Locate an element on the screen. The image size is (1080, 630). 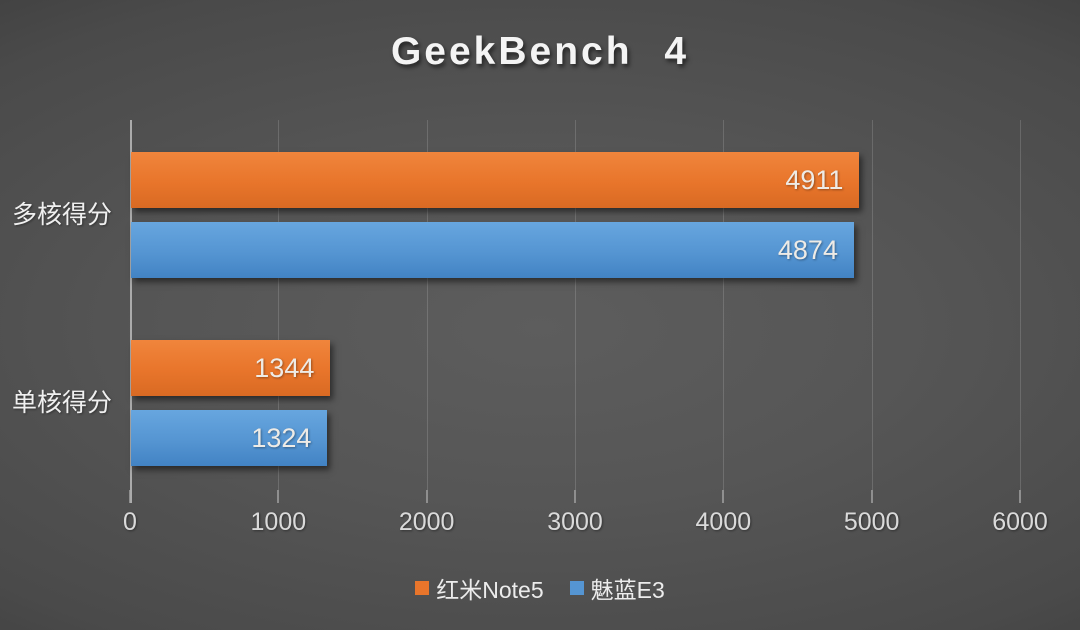
legend-item: 魅蓝E3 is located at coordinates (617, 588).